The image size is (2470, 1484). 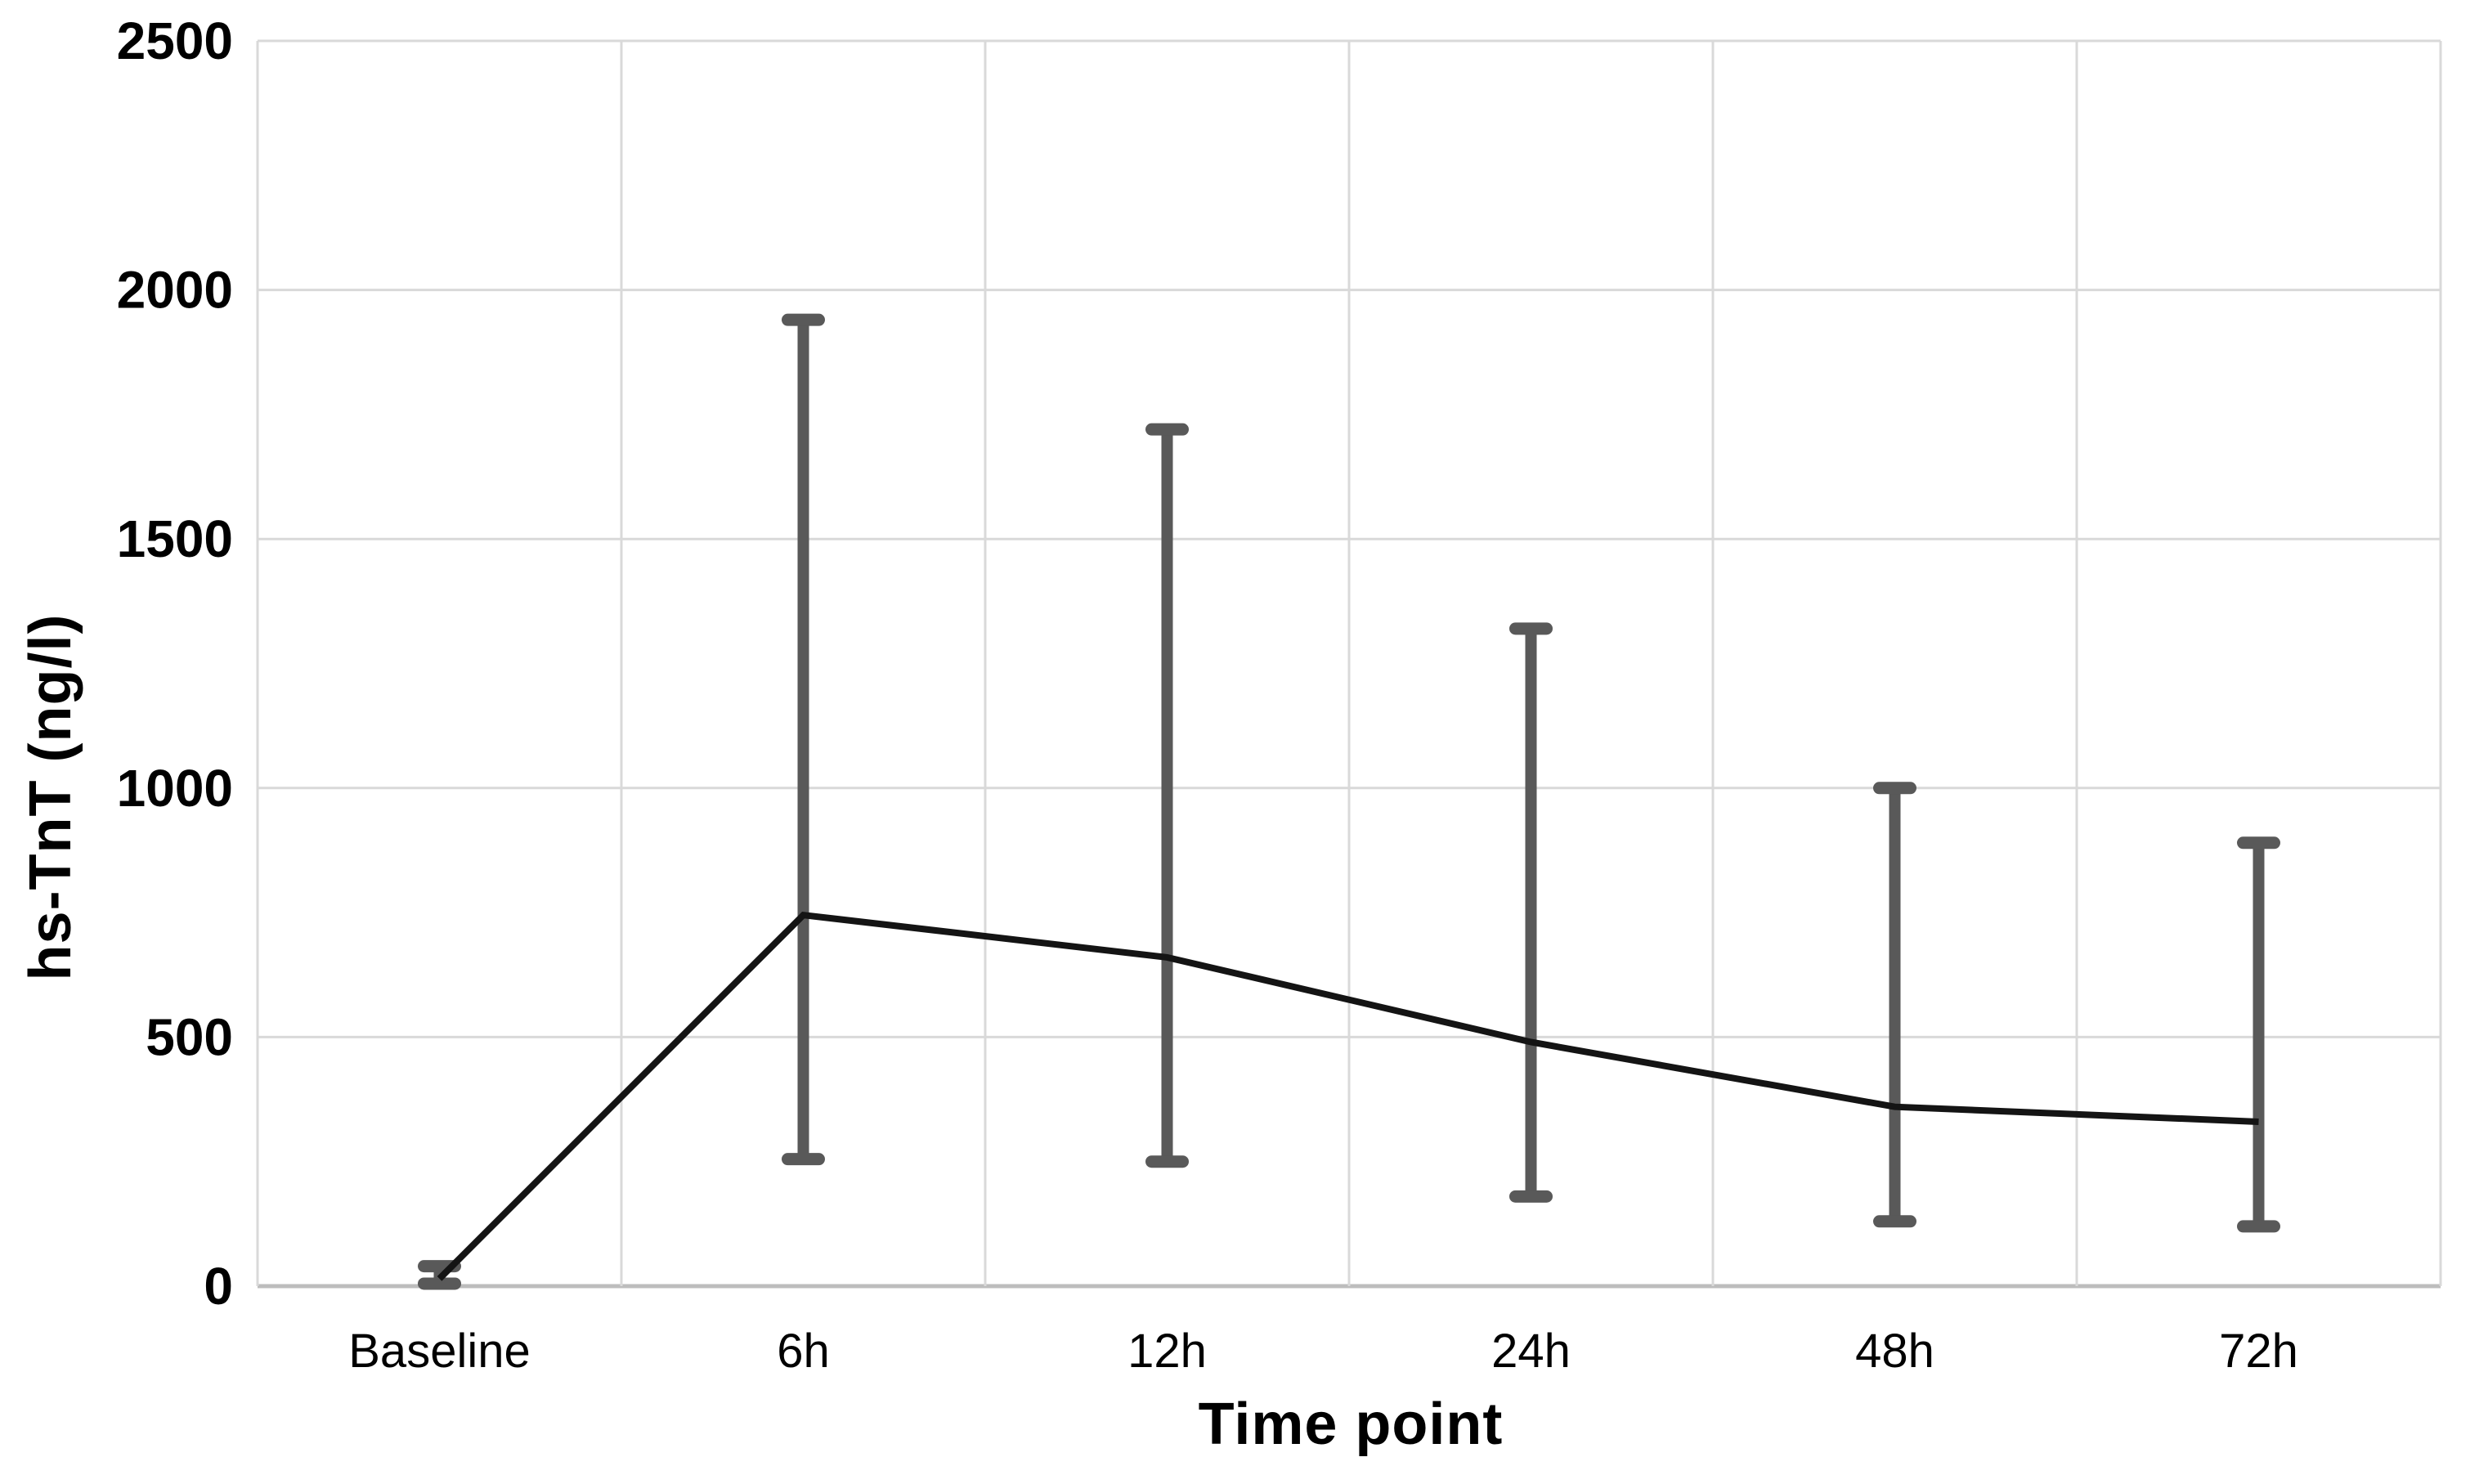 What do you see at coordinates (804, 1351) in the screenshot?
I see `x-tick-label: 6h` at bounding box center [804, 1351].